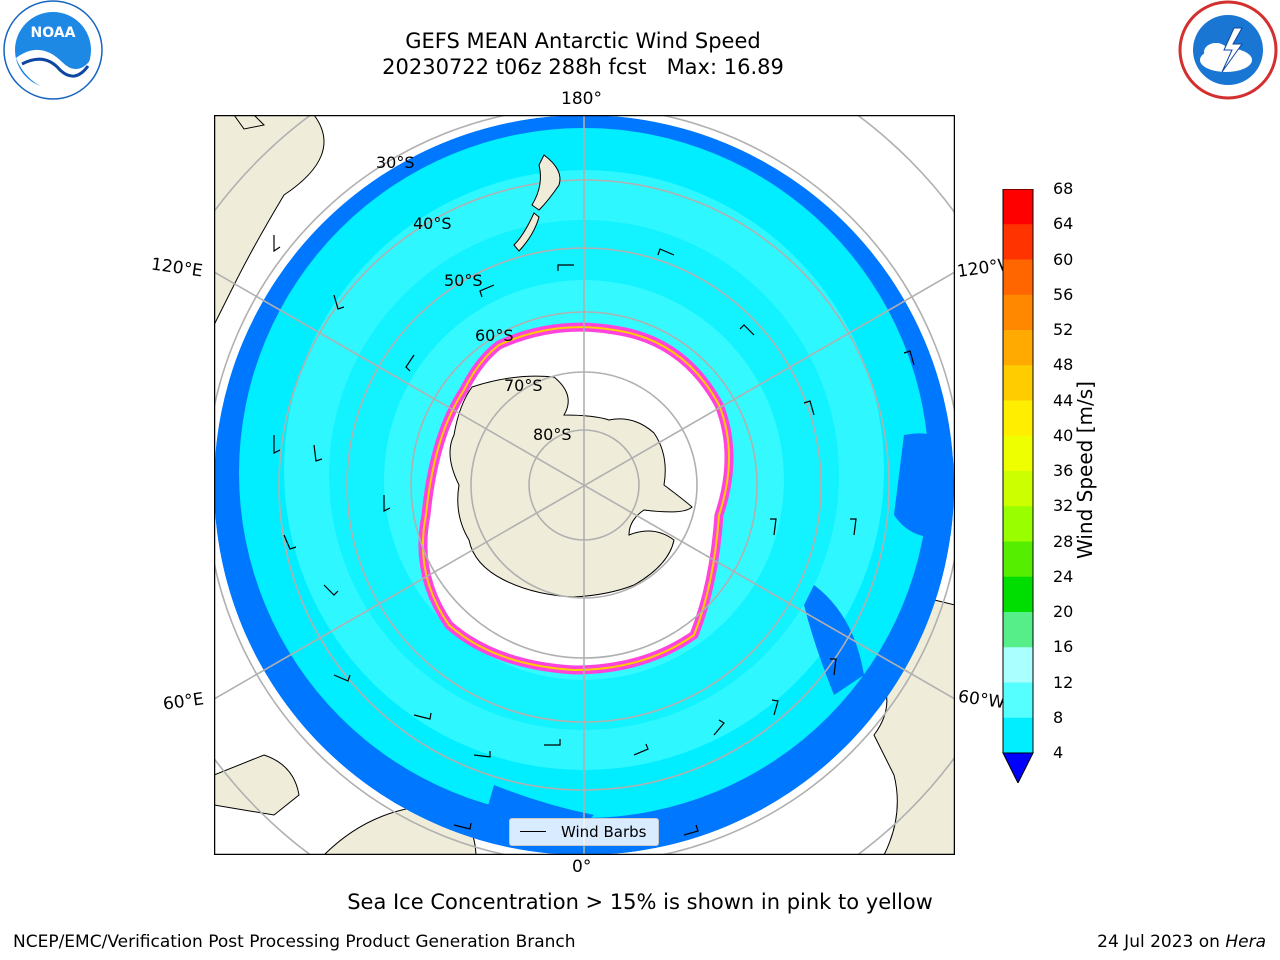  What do you see at coordinates (1018, 768) in the screenshot?
I see `colorbar-underflow-triangle` at bounding box center [1018, 768].